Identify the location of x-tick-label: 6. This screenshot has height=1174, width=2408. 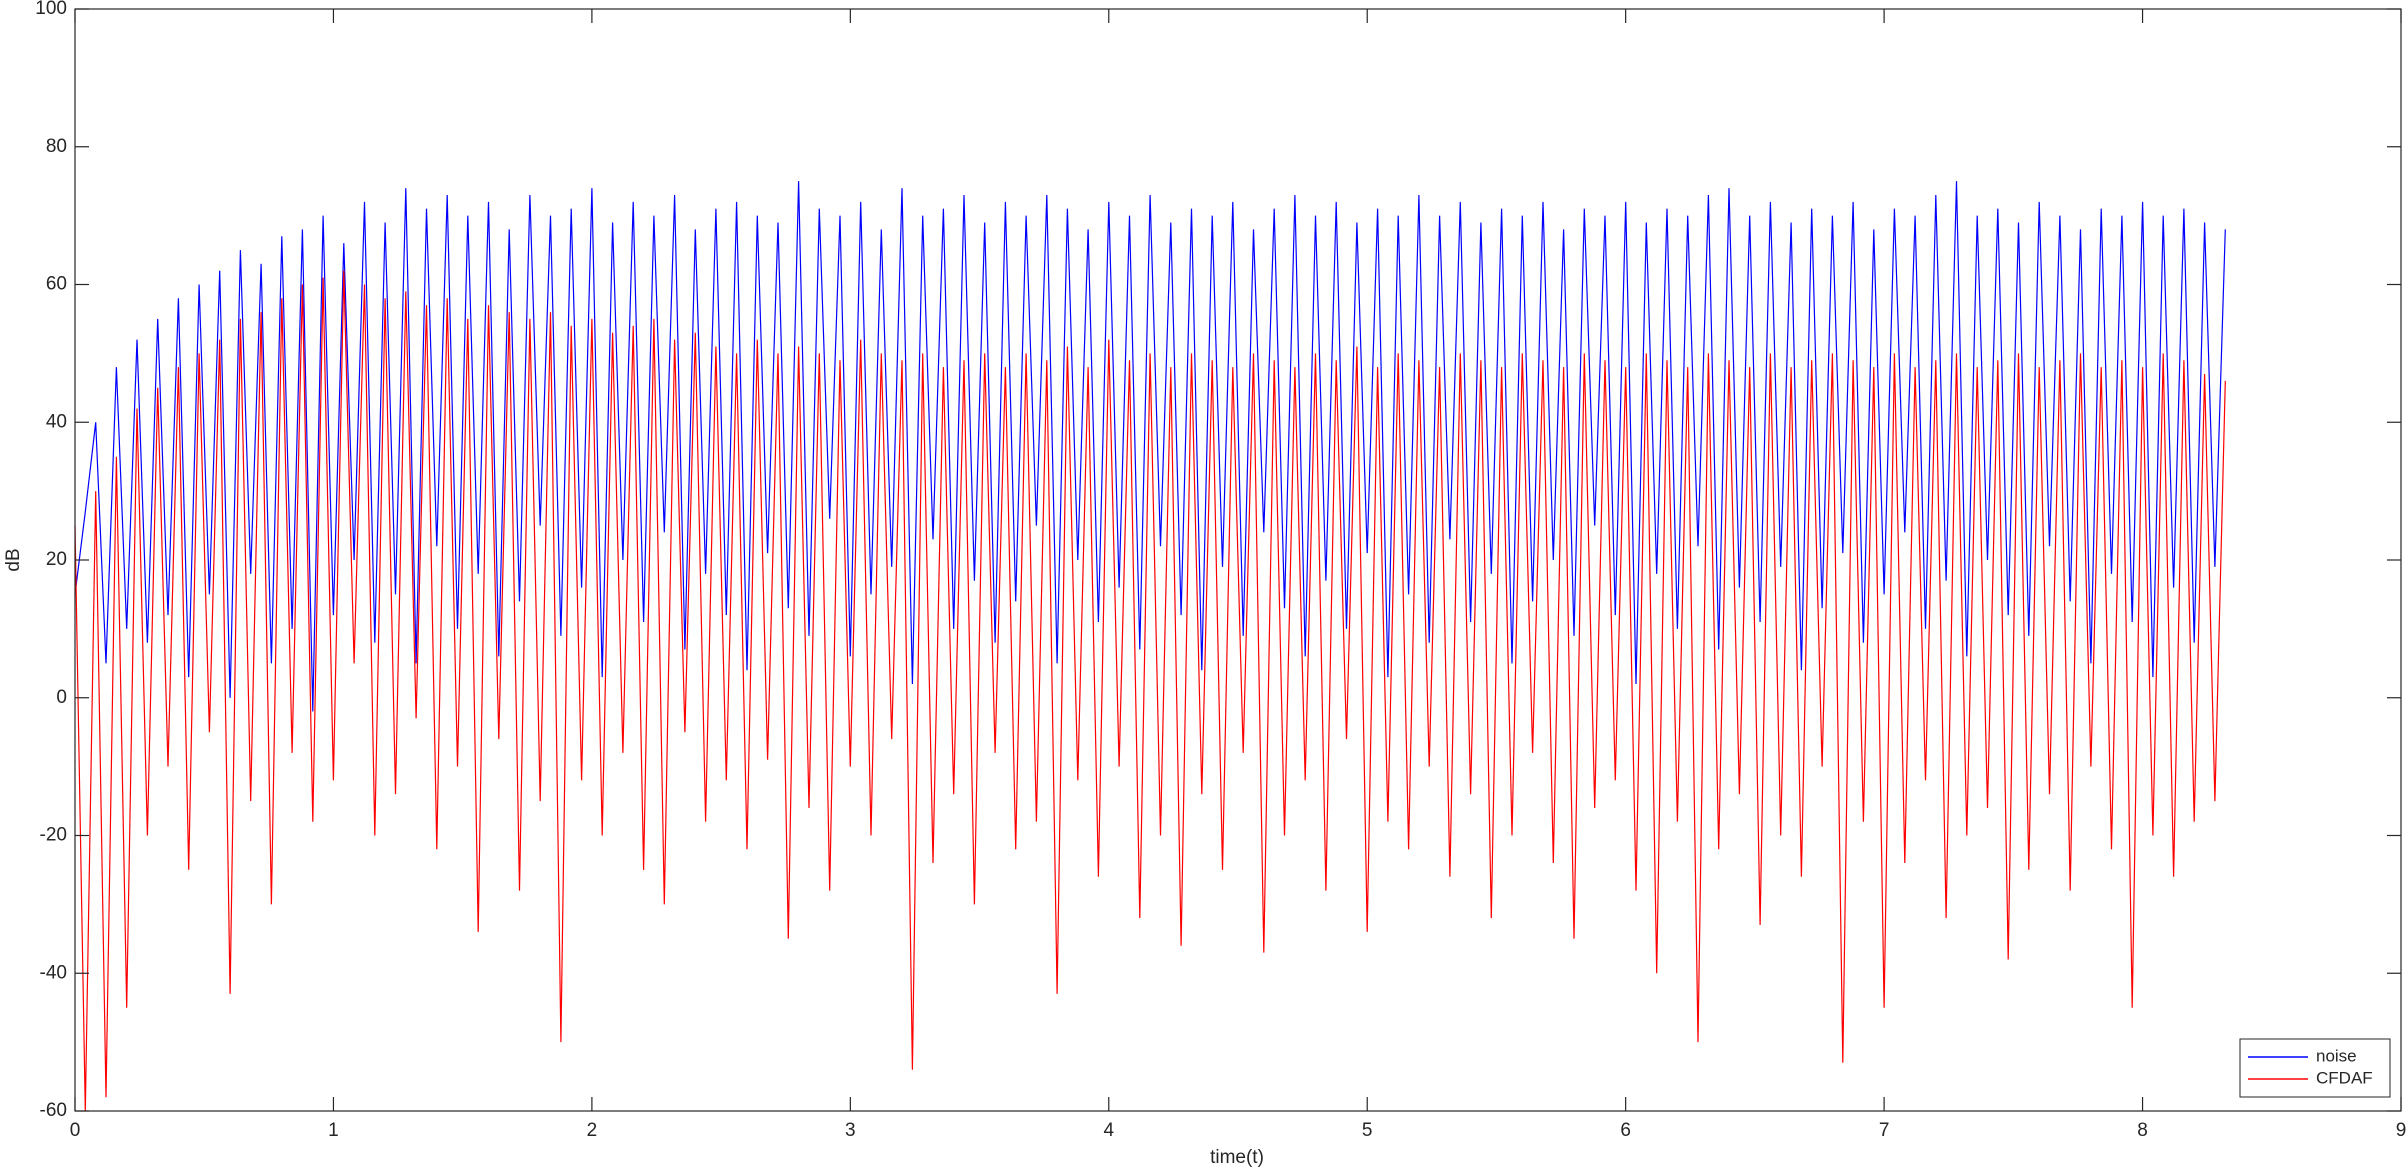
(1625, 1130).